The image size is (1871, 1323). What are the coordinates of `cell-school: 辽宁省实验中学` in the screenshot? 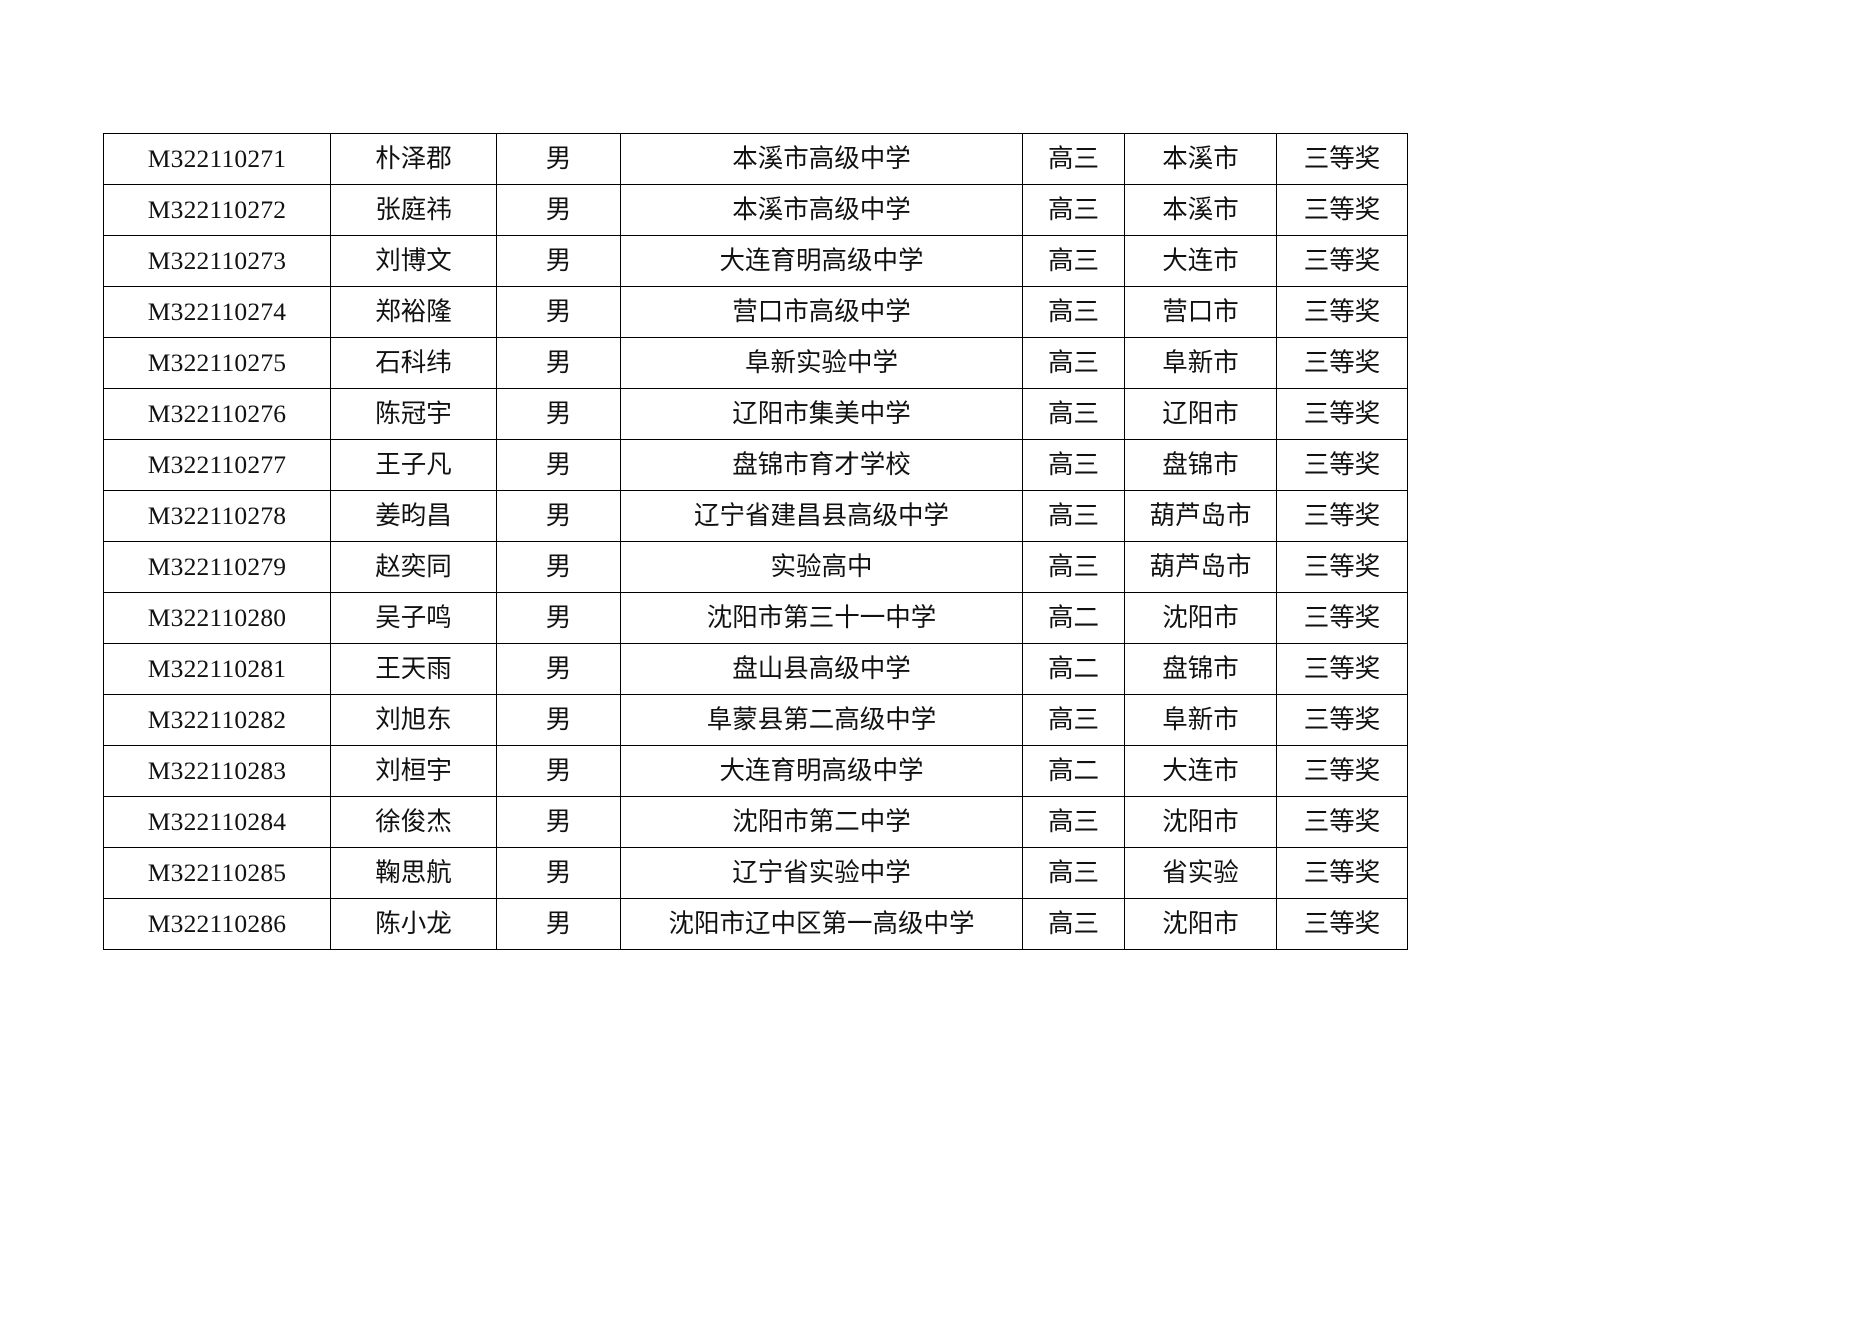 It's located at (821, 873).